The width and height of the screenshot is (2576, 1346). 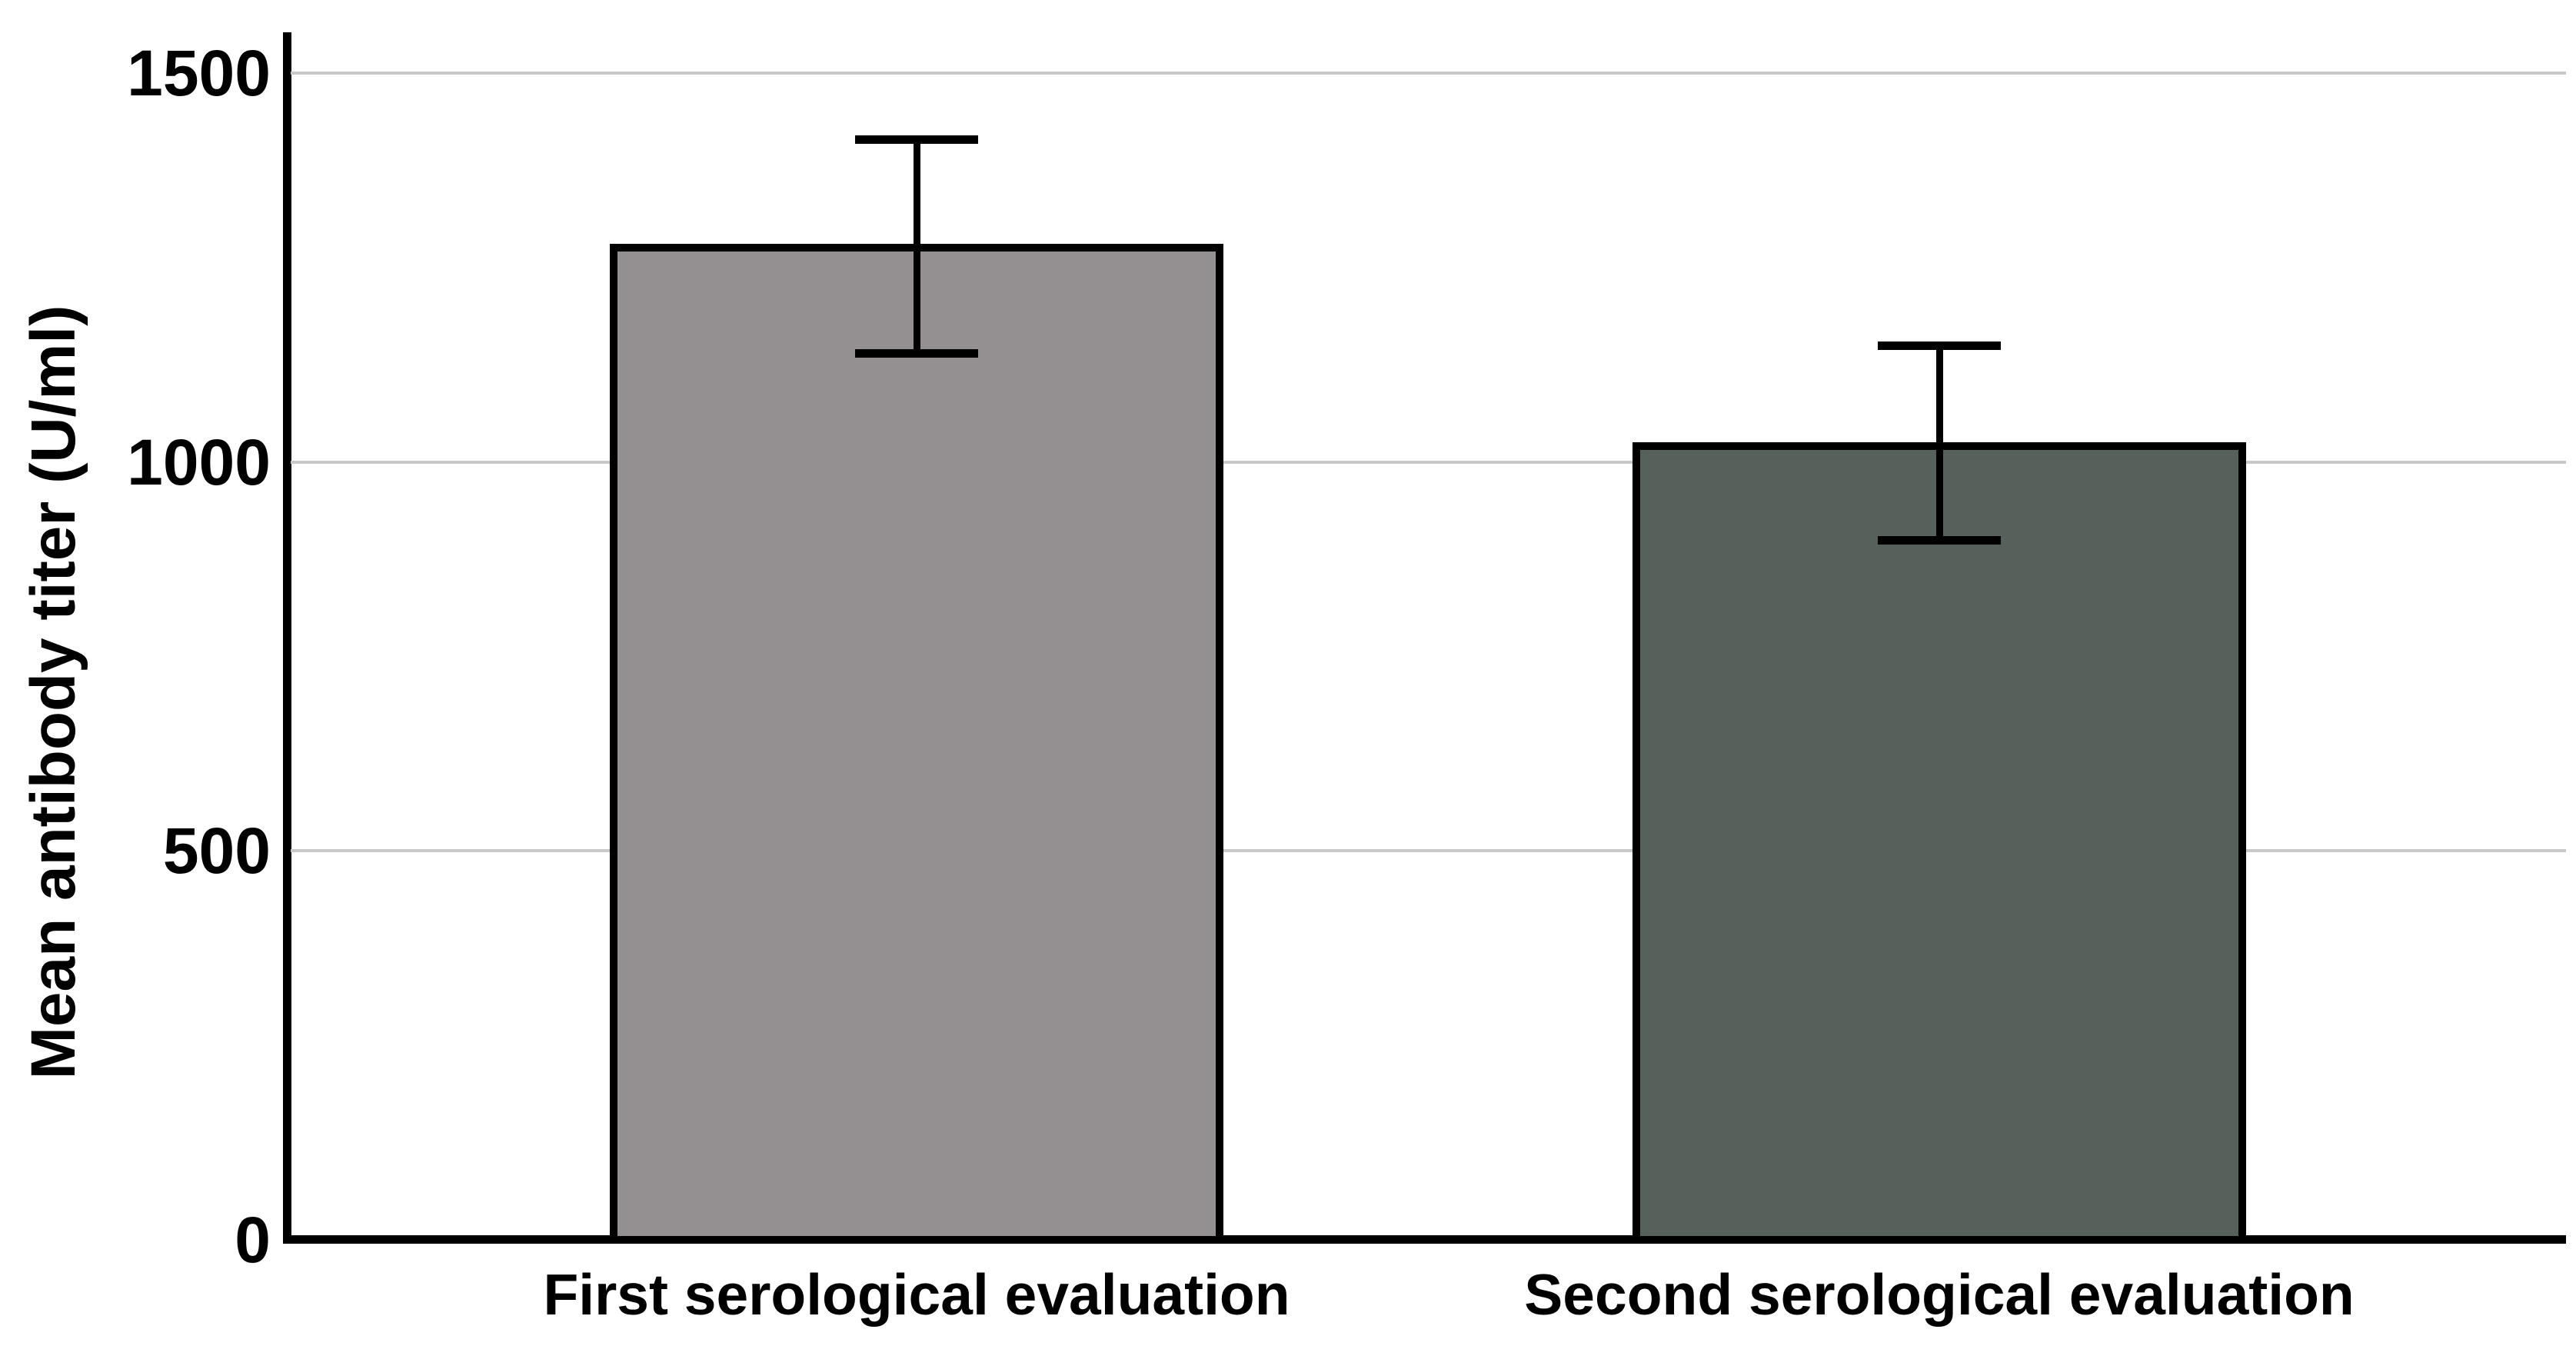 What do you see at coordinates (1939, 1294) in the screenshot?
I see `x-category-label-second-serological-evaluation: Second serological evaluation` at bounding box center [1939, 1294].